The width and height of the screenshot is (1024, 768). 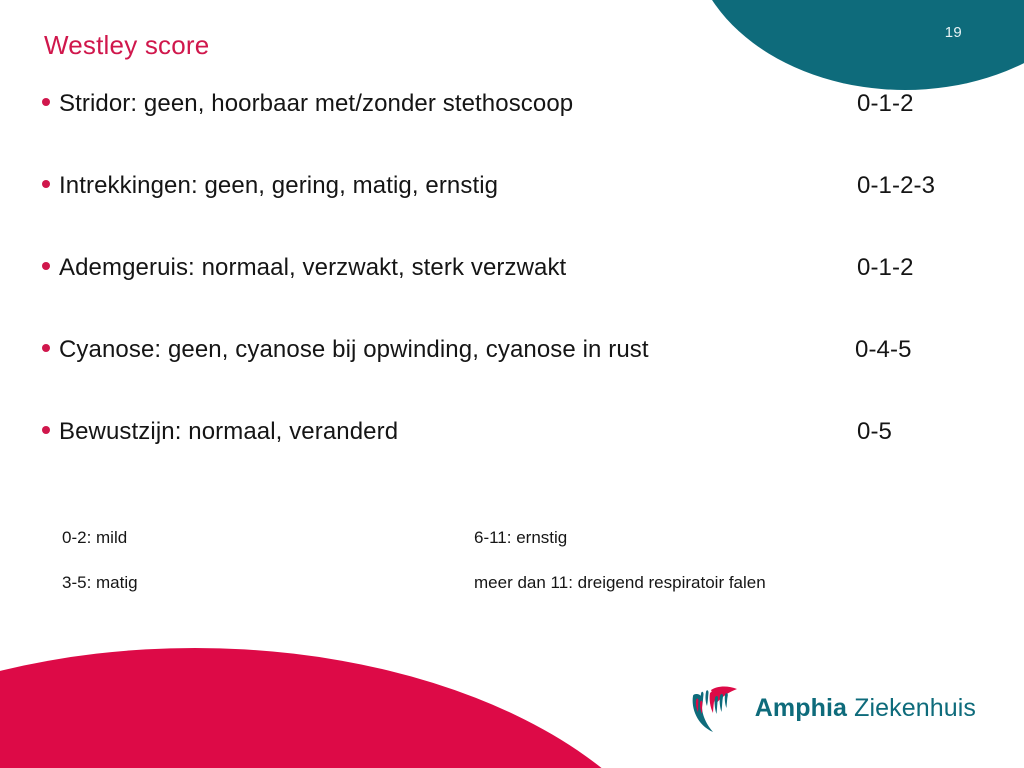 What do you see at coordinates (896, 185) in the screenshot?
I see `criterion-score: 0-1-2-3` at bounding box center [896, 185].